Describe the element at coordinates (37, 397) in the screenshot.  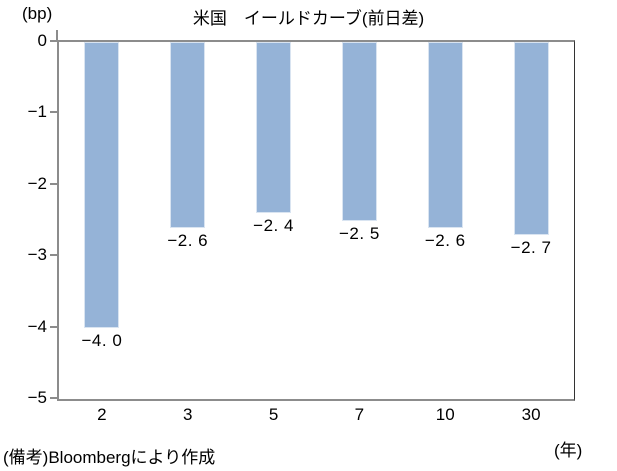
I see `y-axis-tick-label: −5` at that location.